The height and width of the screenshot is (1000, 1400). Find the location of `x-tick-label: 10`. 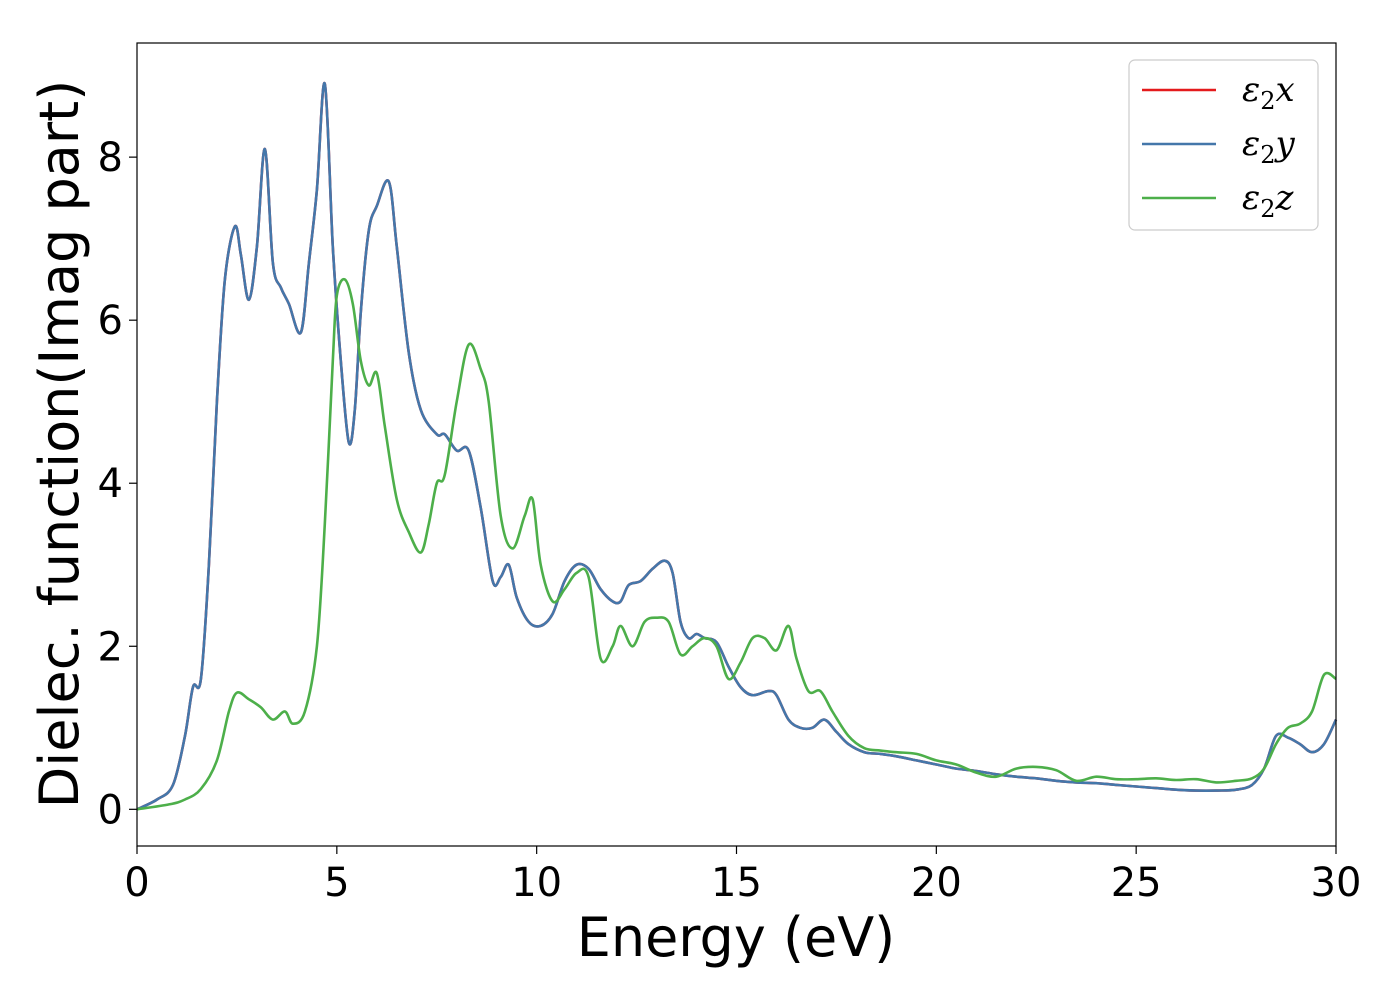

x-tick-label: 10 is located at coordinates (536, 883).